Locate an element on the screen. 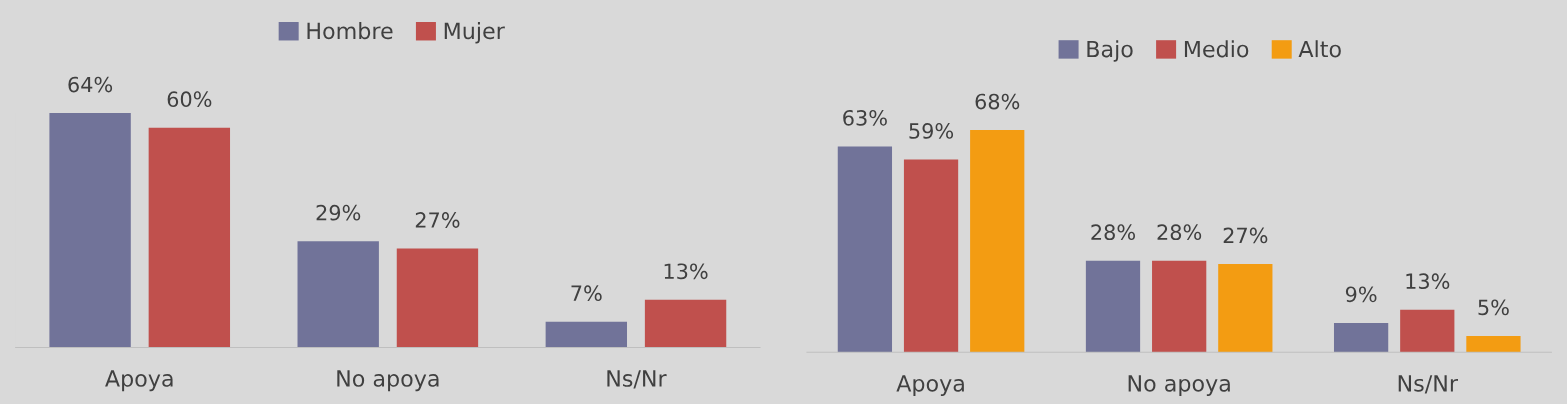 The image size is (1567, 404). data-label: 68% is located at coordinates (997, 101).